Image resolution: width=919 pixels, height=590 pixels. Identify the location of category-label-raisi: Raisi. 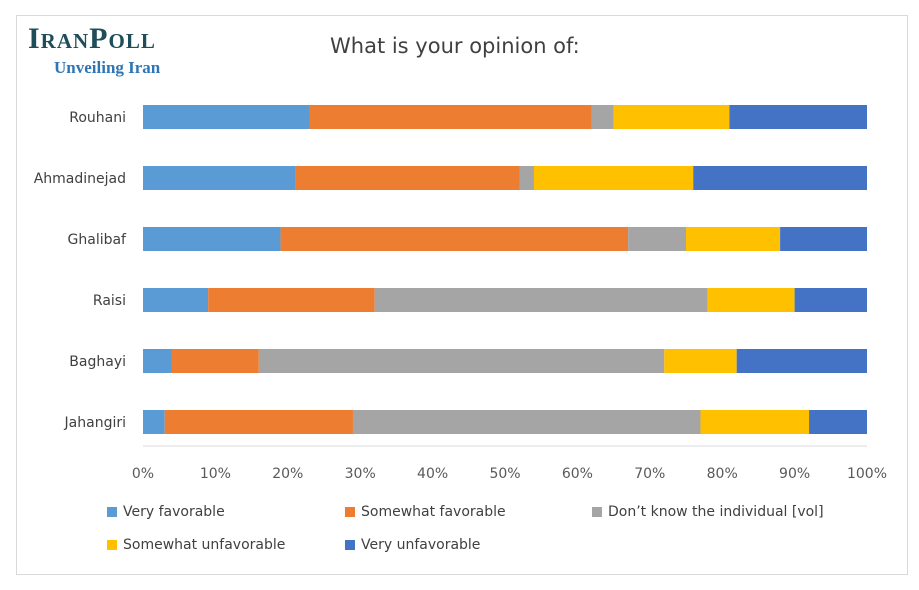
(109, 301).